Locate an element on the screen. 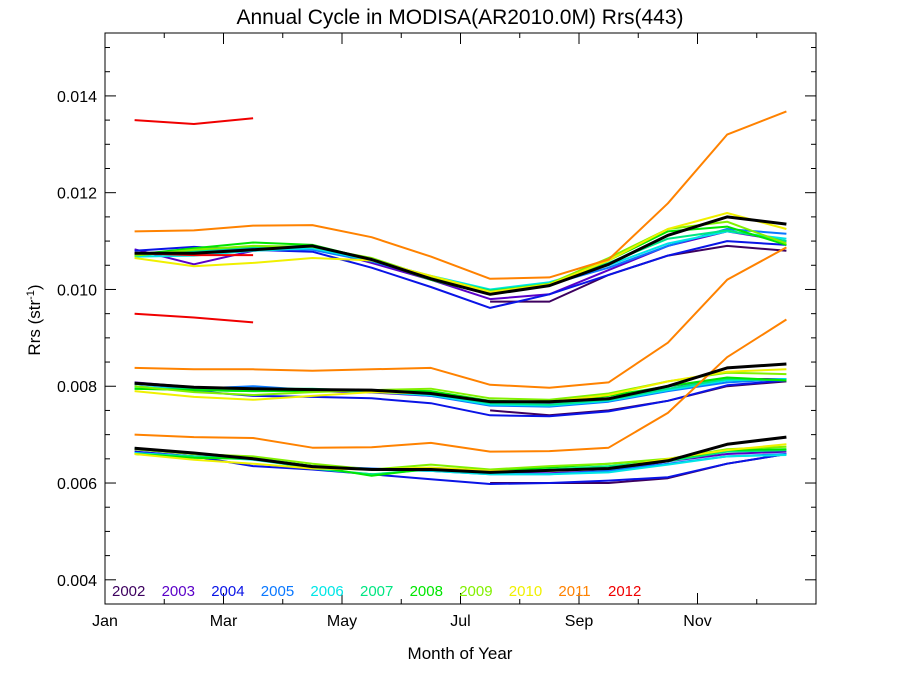 This screenshot has width=900, height=675. y-tick-label: 0.012 is located at coordinates (77, 194).